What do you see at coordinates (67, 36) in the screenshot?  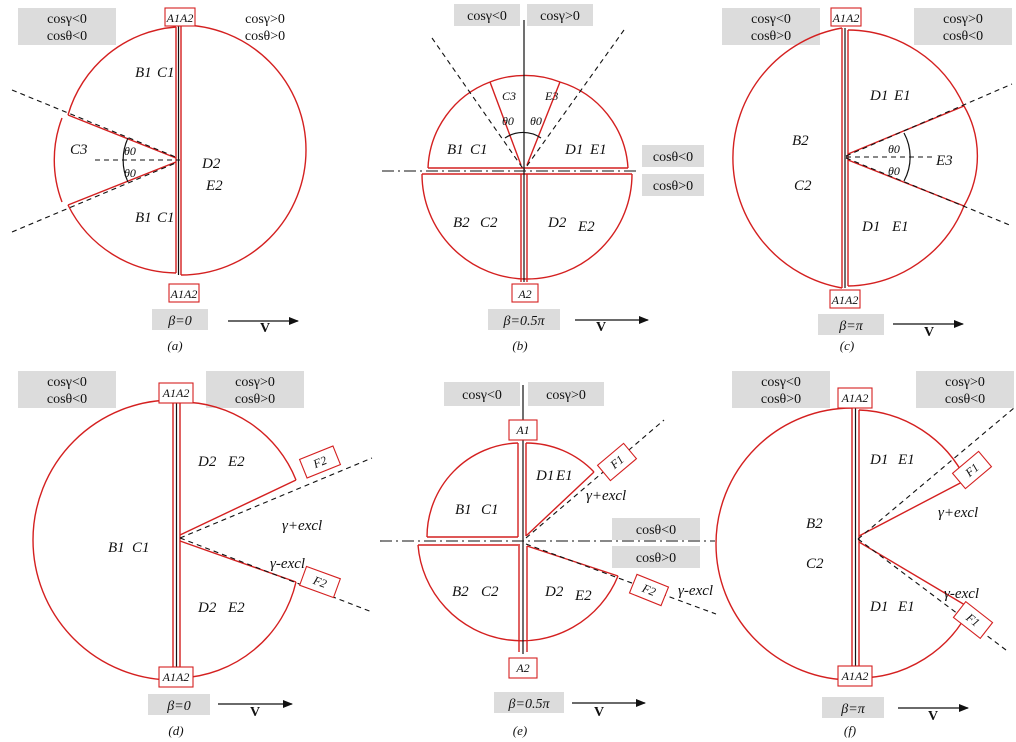 I see `condition-label: cosθ<0` at bounding box center [67, 36].